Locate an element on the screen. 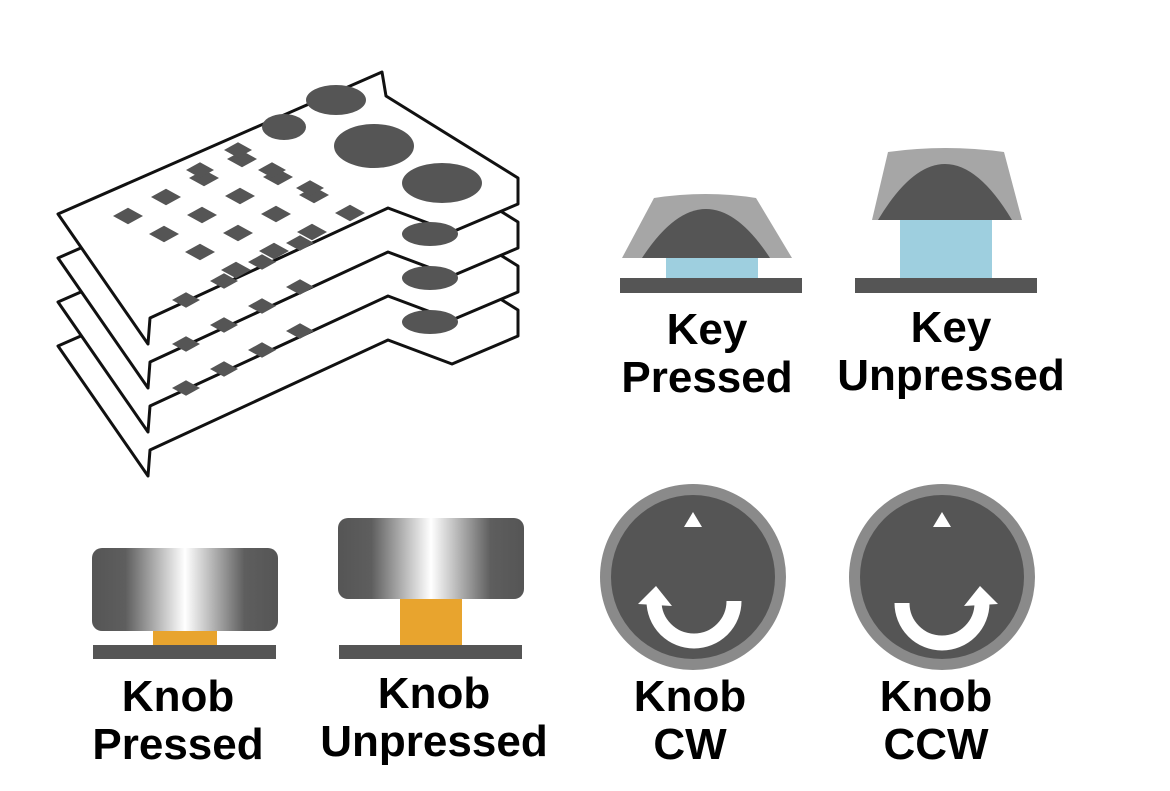  key-unpressed-label-line2: Unpressed is located at coordinates (951, 375).